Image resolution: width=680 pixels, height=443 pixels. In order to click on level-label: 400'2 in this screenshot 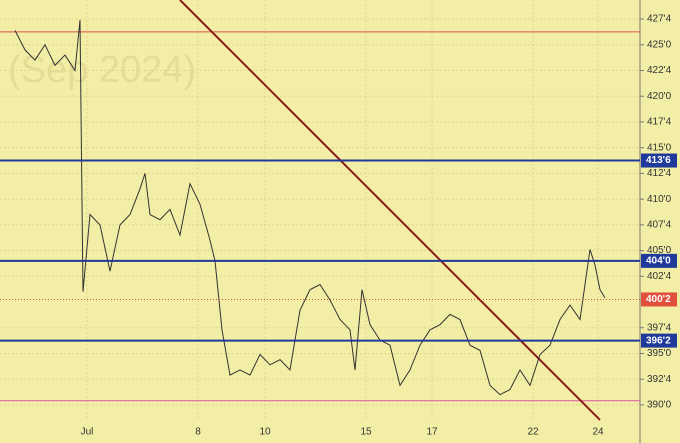, I will do `click(658, 299)`.